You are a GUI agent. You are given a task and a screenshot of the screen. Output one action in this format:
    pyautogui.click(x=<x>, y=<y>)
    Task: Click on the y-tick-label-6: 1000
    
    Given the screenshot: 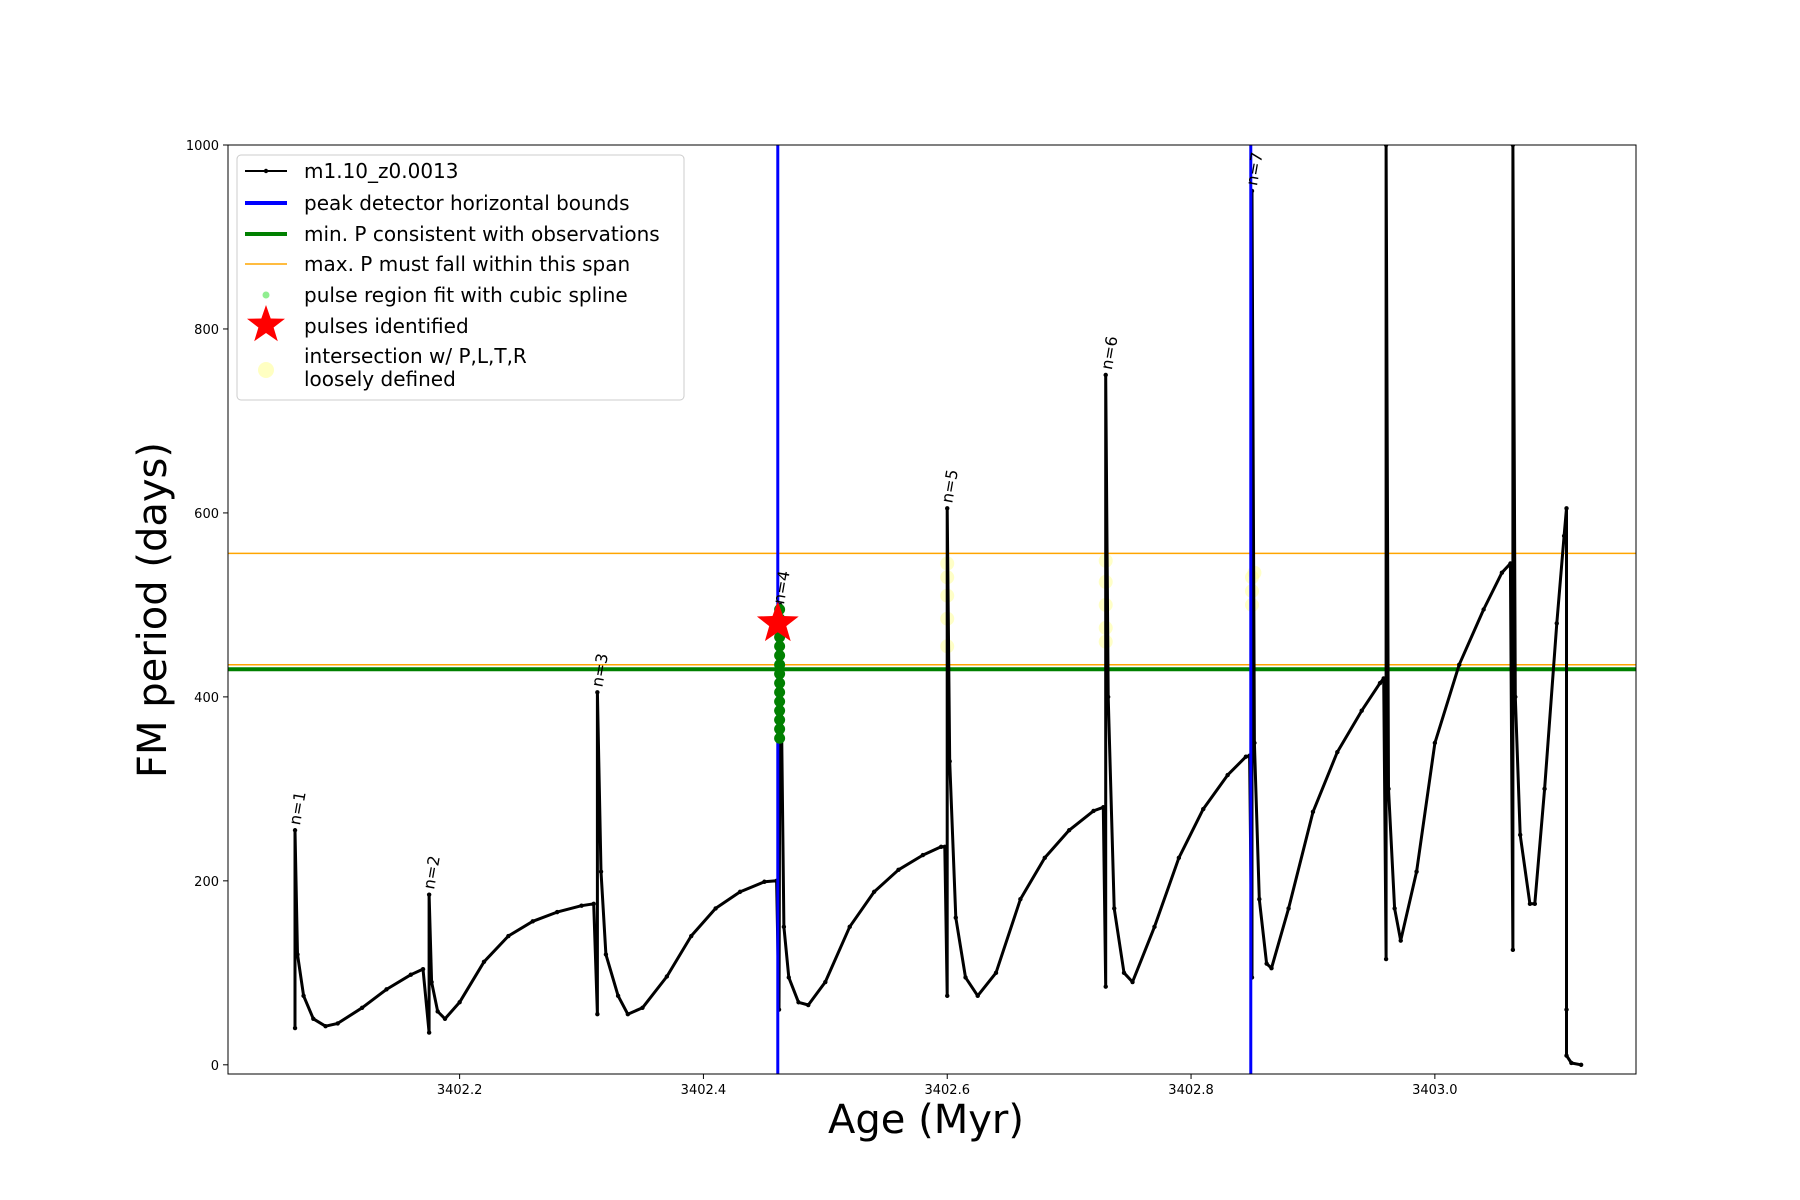 What is the action you would take?
    pyautogui.click(x=202, y=146)
    